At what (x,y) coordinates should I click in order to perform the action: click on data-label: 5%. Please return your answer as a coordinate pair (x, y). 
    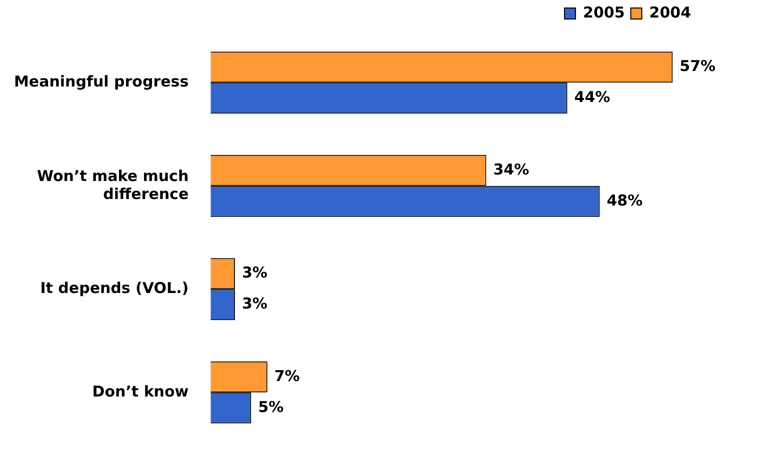
    Looking at the image, I should click on (271, 407).